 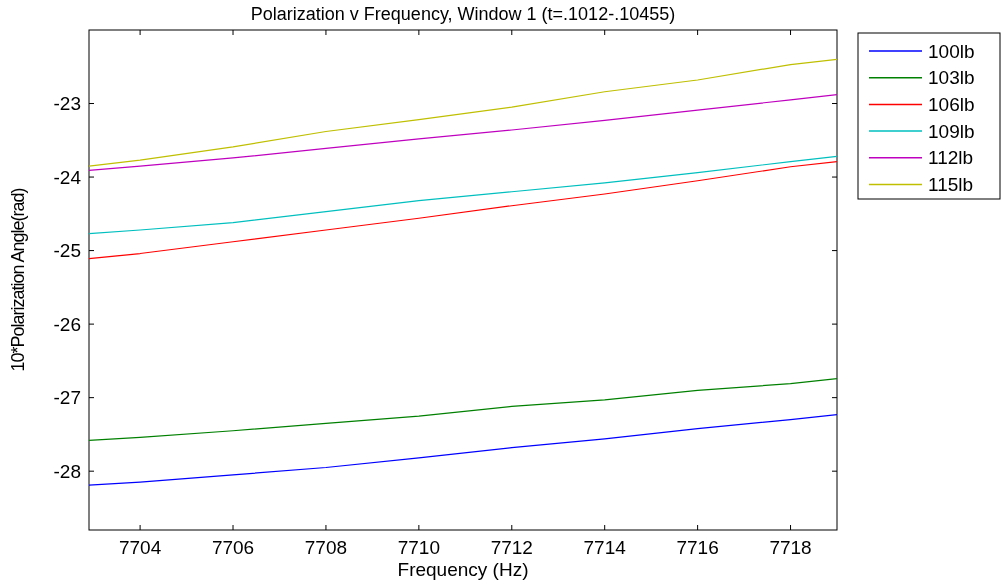 I want to click on y-tick-label: -24, so click(x=67, y=177).